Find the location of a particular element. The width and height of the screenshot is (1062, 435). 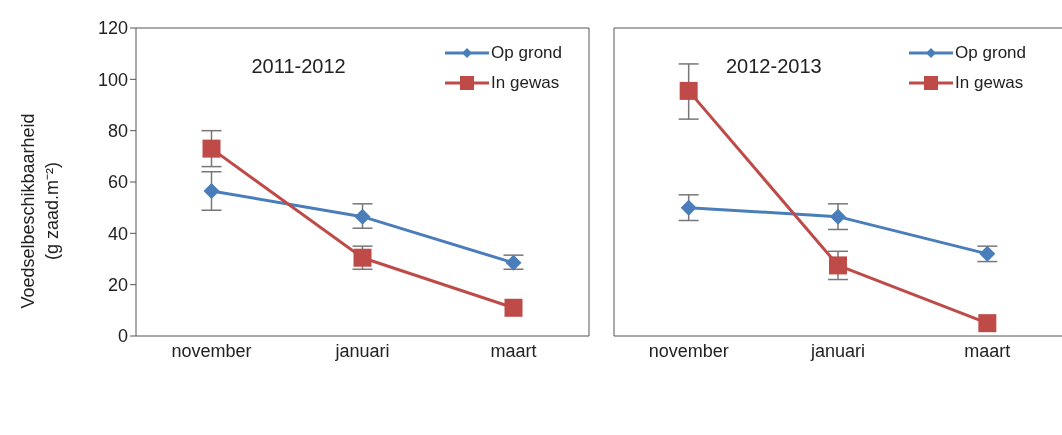

y-tick-label: 100 is located at coordinates (112, 79).